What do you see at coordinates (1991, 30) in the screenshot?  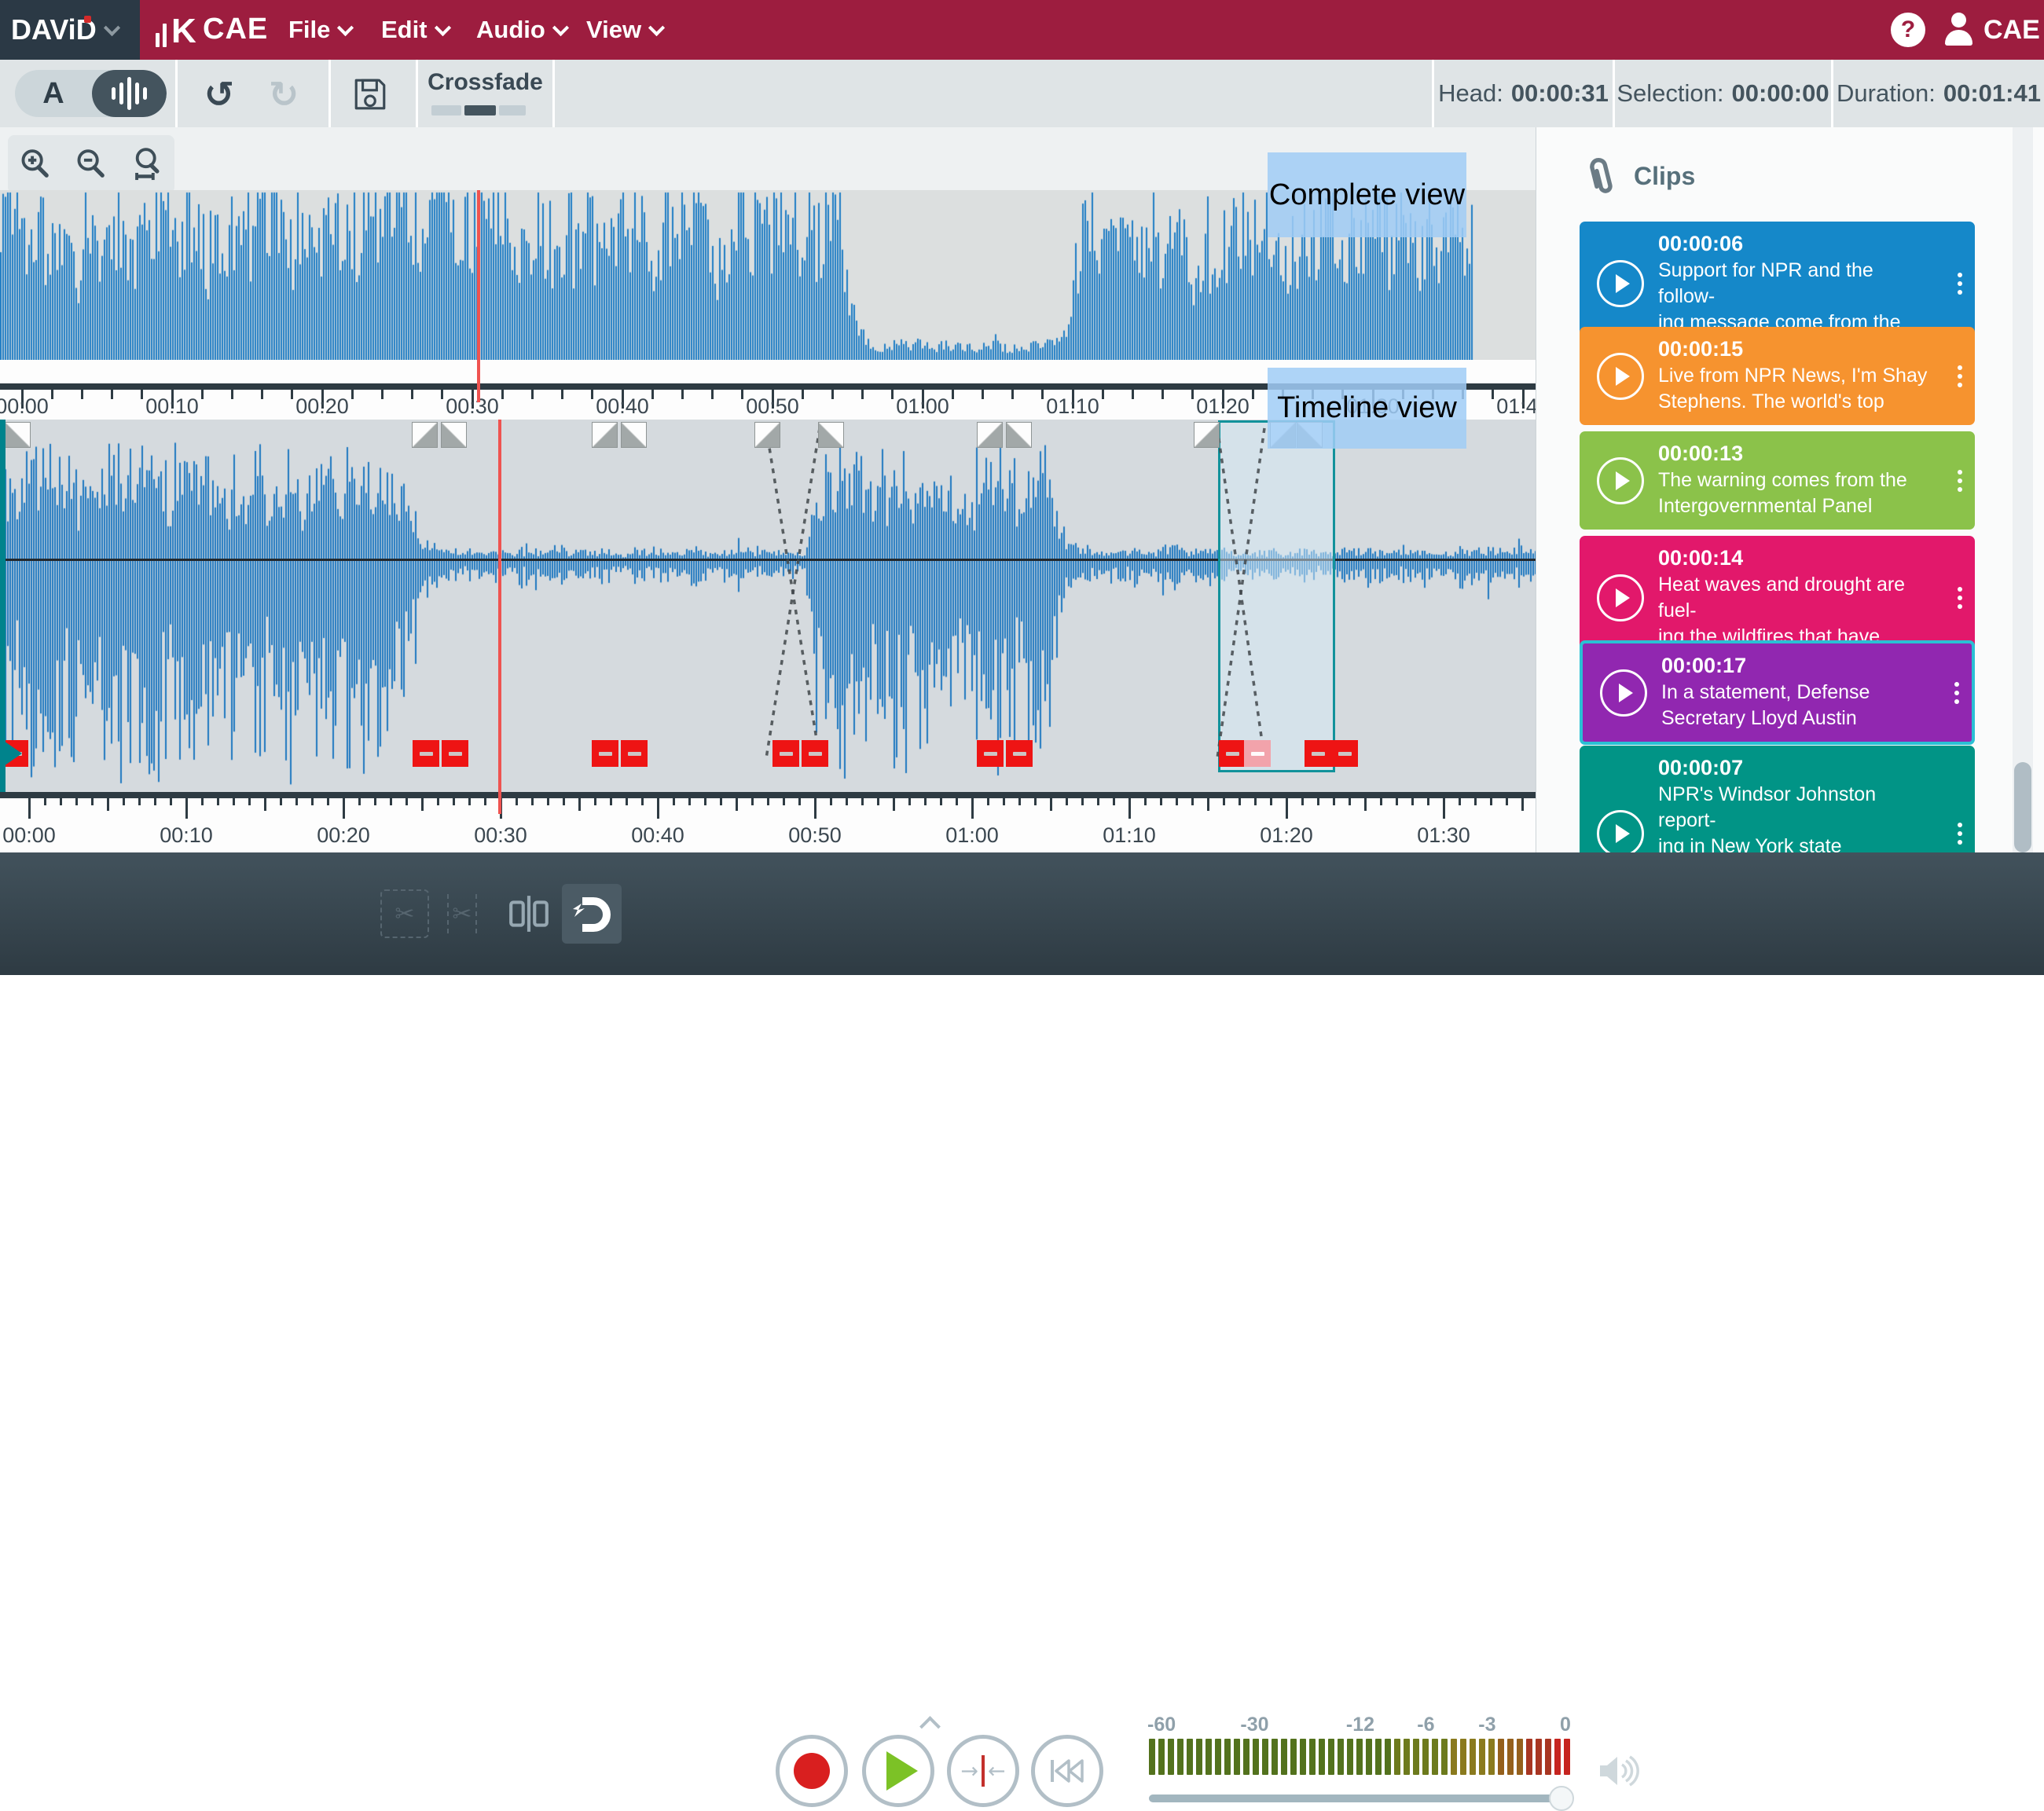 I see `user-account-button: CAE` at bounding box center [1991, 30].